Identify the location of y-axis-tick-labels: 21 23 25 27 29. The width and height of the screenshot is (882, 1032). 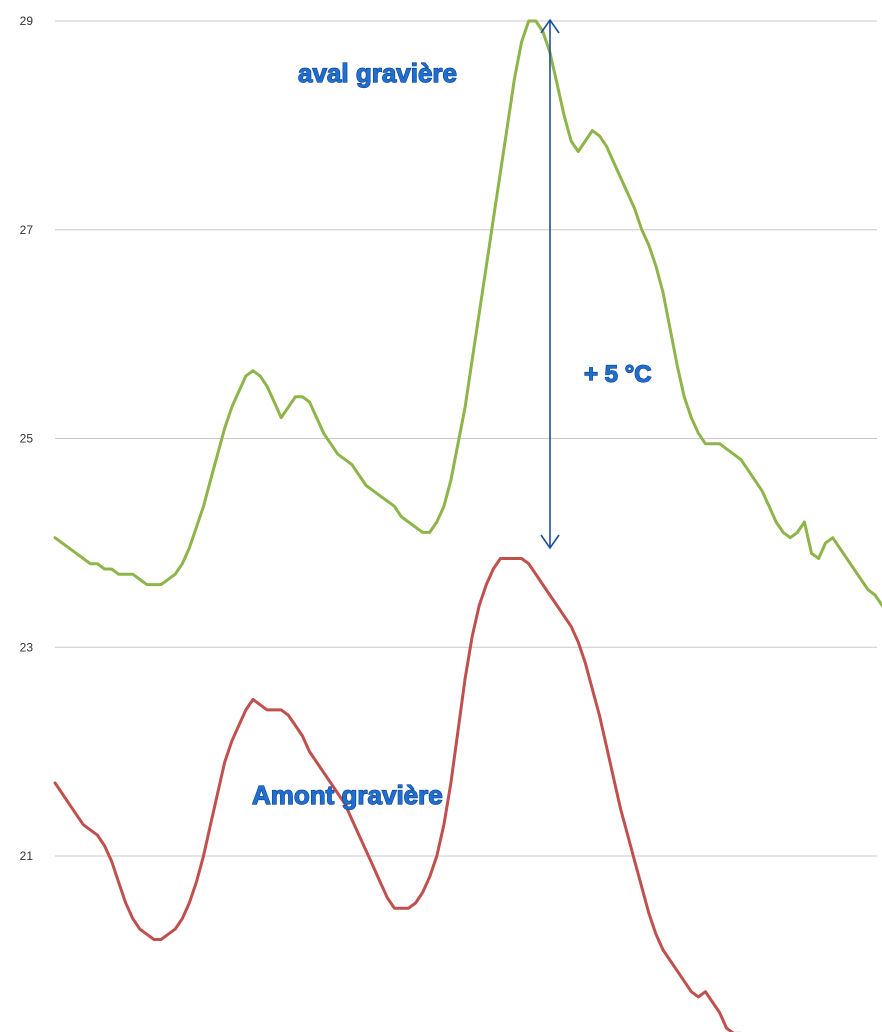
(27, 438).